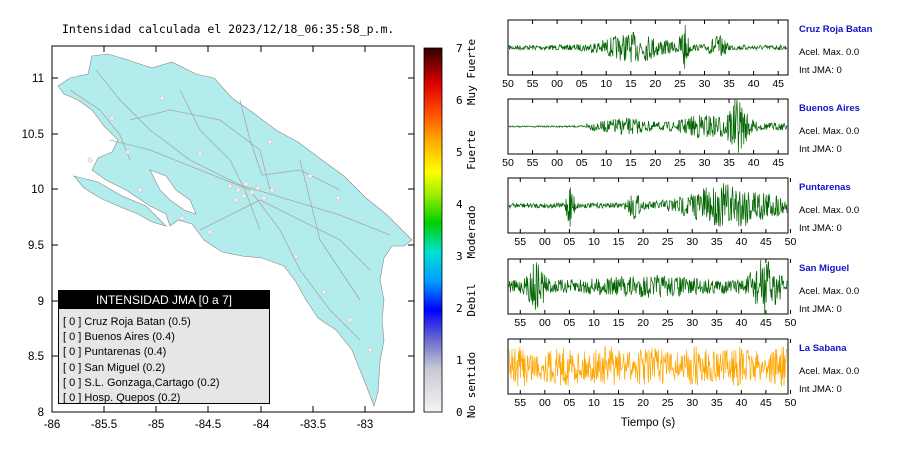 This screenshot has width=910, height=460. Describe the element at coordinates (433, 230) in the screenshot. I see `colorbar` at that location.